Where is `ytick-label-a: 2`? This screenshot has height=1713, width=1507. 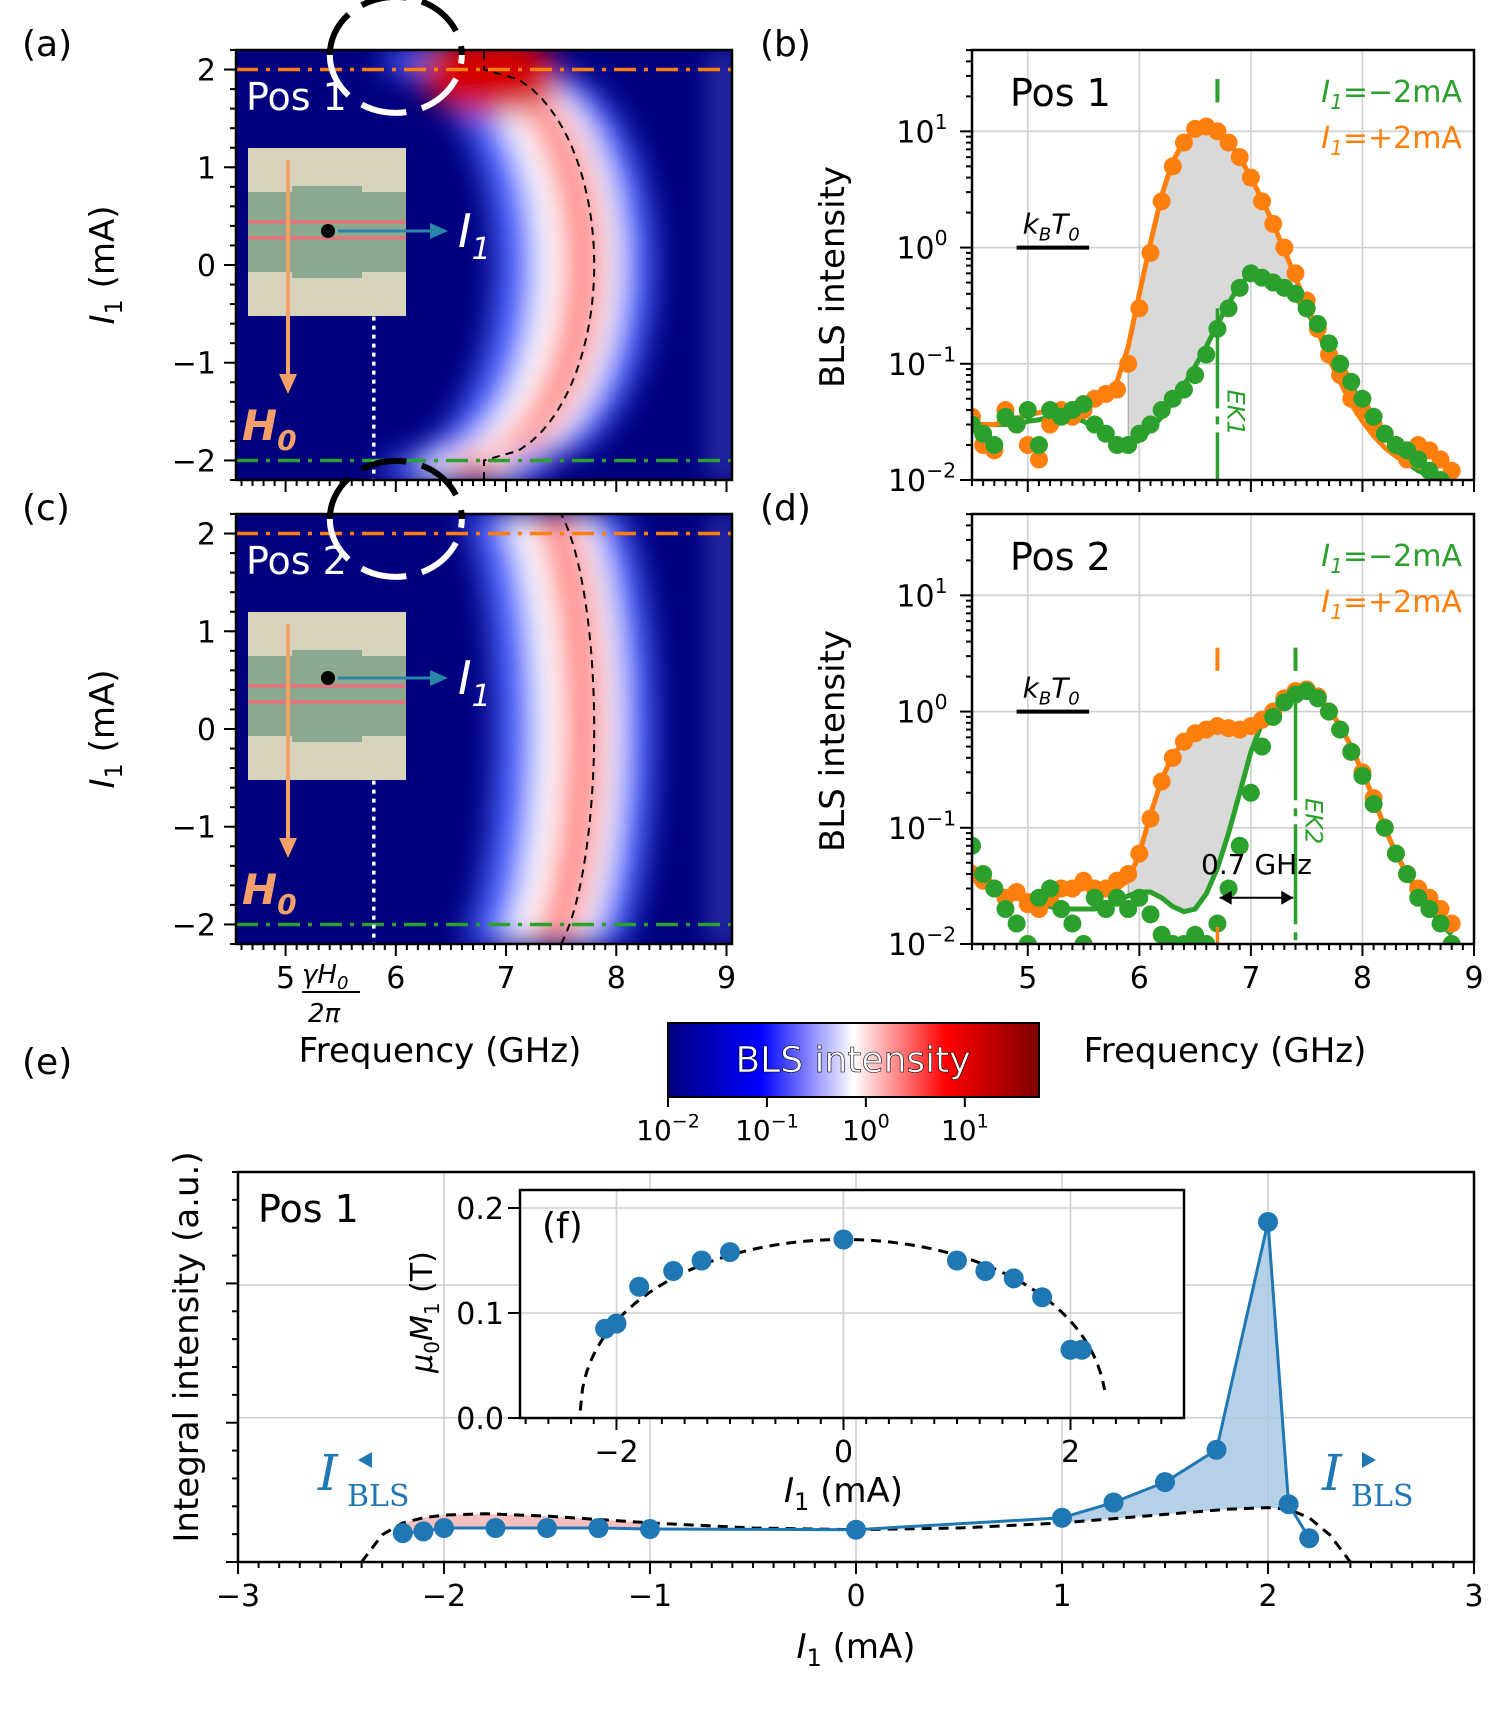
ytick-label-a: 2 is located at coordinates (206, 71).